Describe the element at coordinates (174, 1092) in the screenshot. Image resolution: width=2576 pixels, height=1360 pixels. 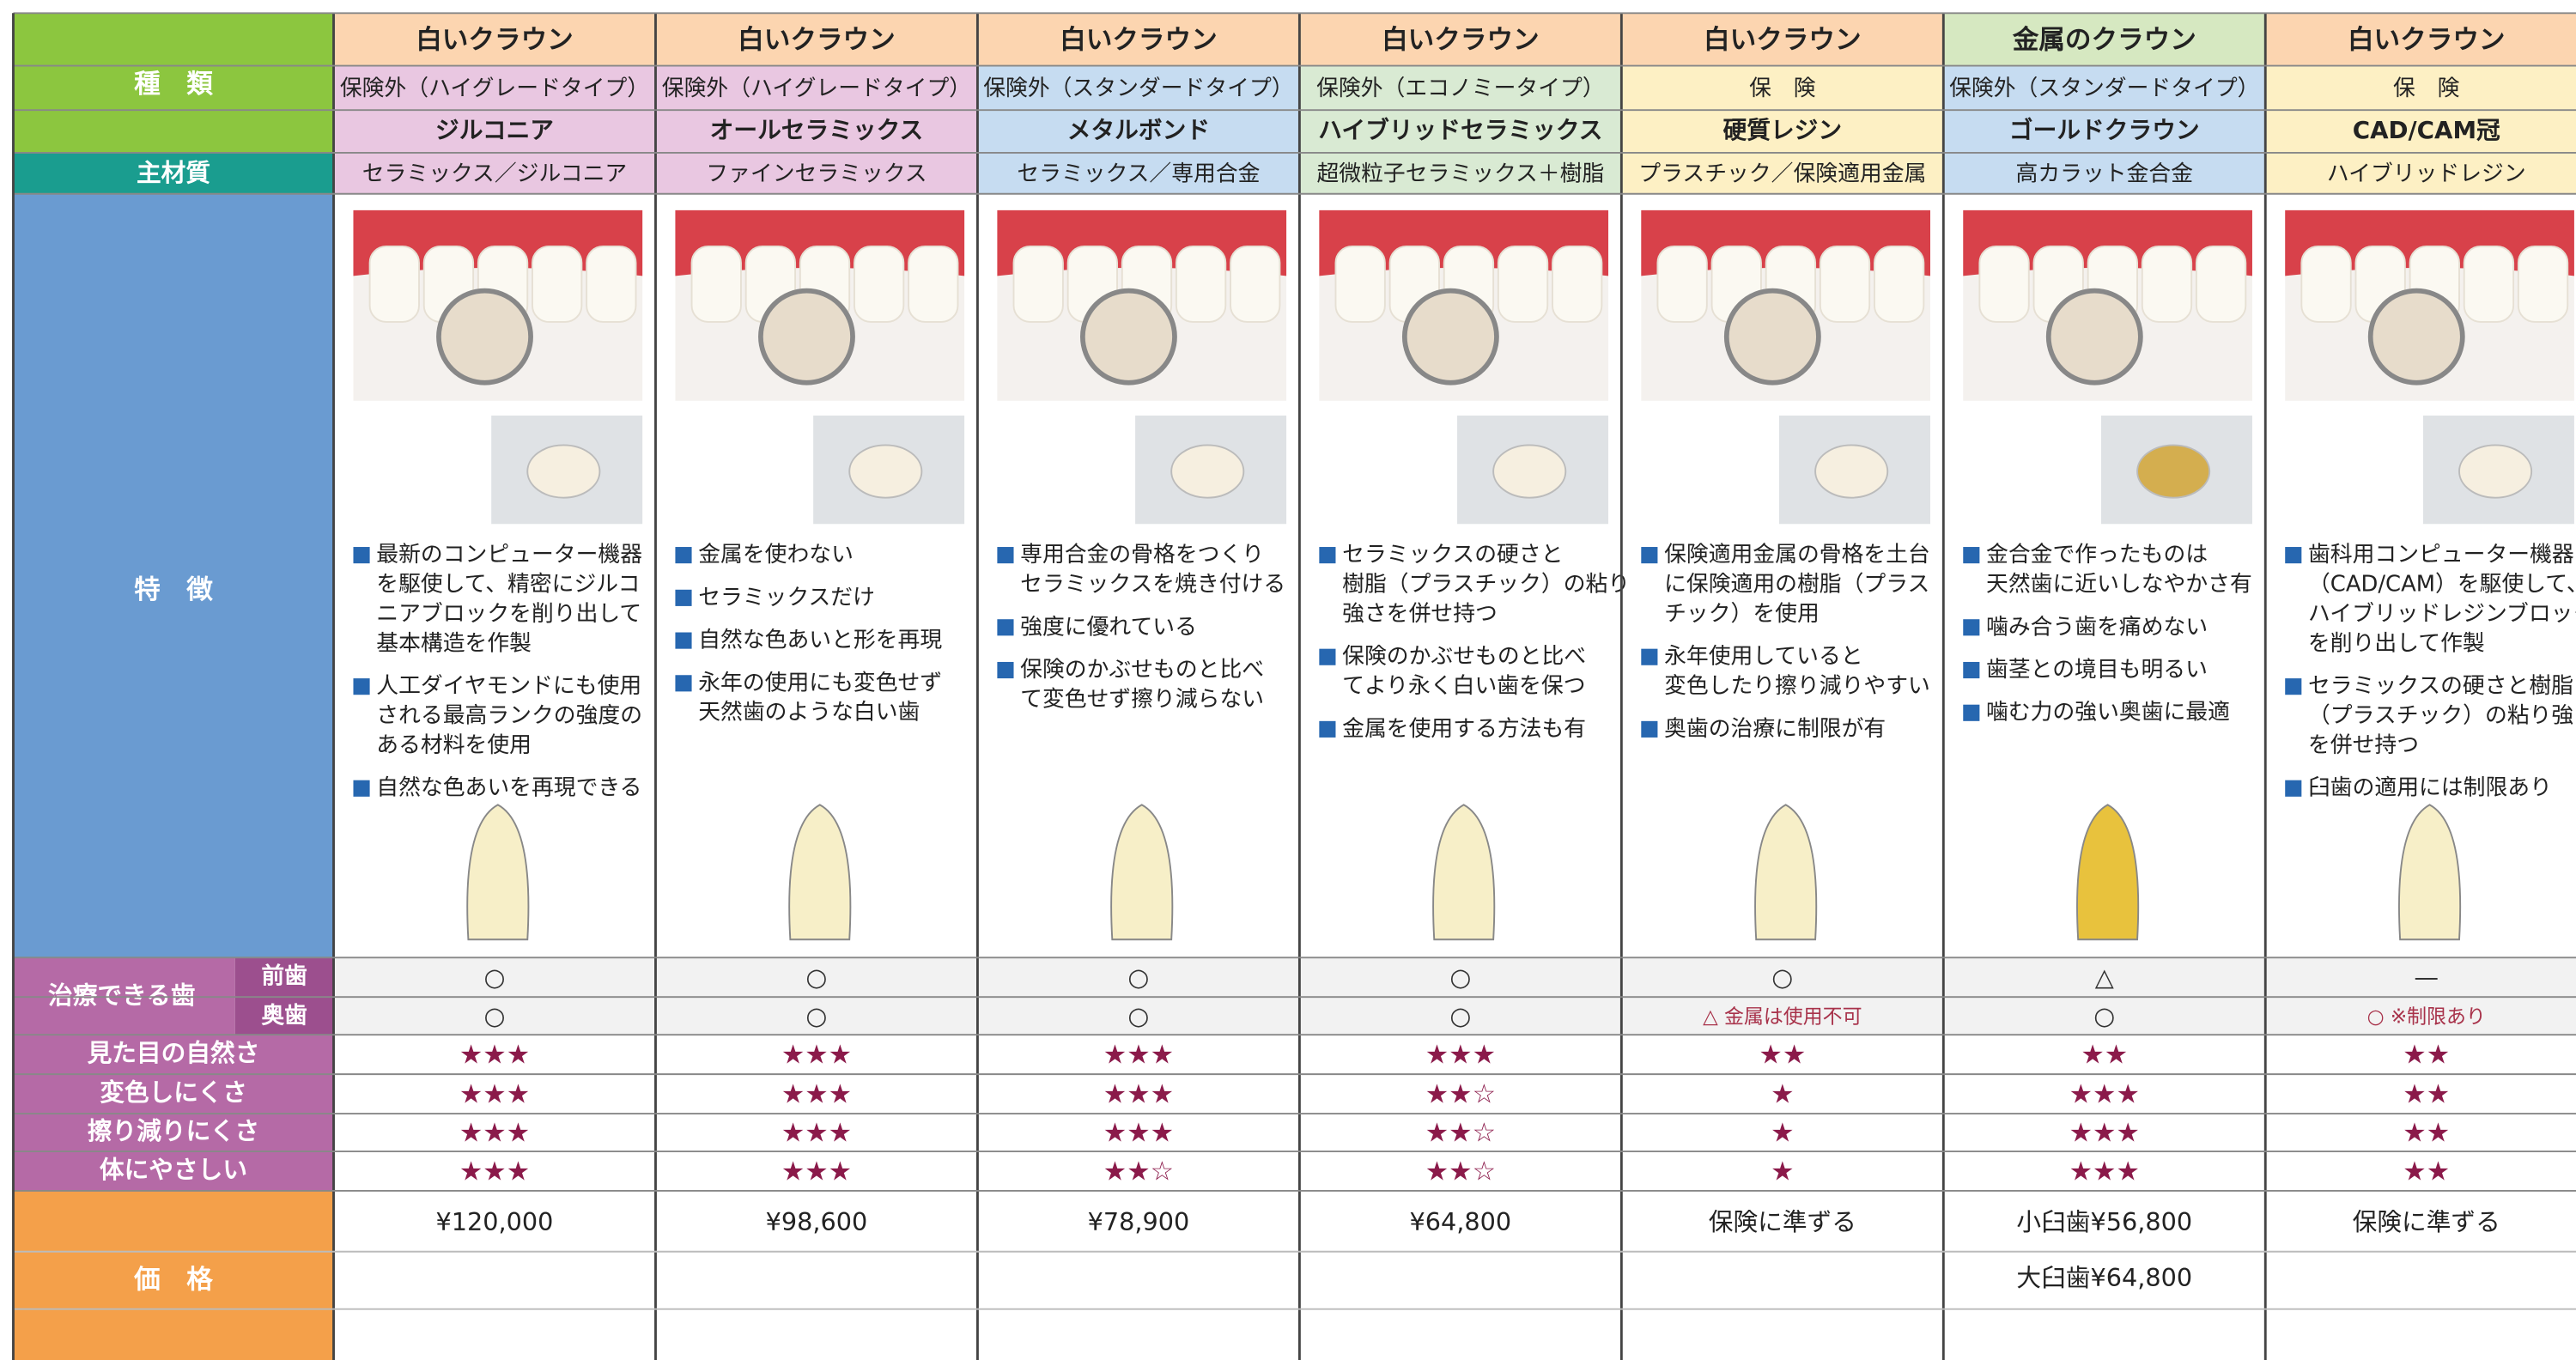
I see `cell-text: 変色しにくさ` at that location.